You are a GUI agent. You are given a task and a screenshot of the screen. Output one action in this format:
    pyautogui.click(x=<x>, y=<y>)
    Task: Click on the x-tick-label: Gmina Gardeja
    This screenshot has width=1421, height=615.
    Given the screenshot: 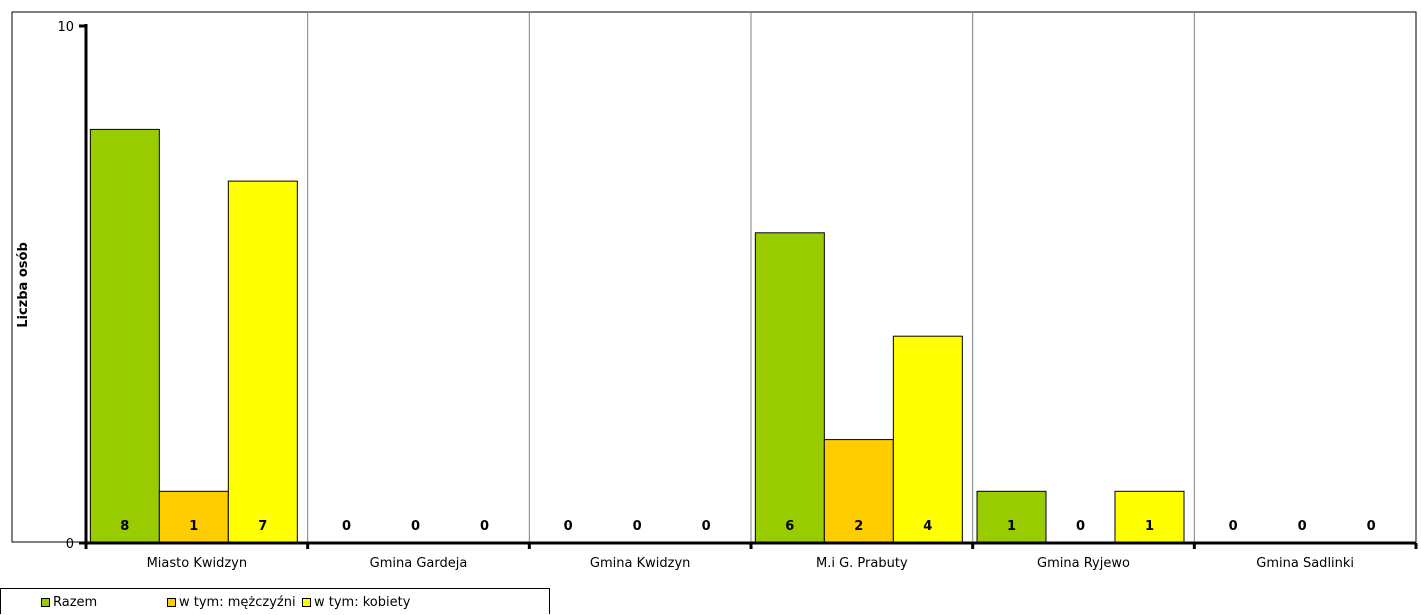 What is the action you would take?
    pyautogui.click(x=419, y=563)
    